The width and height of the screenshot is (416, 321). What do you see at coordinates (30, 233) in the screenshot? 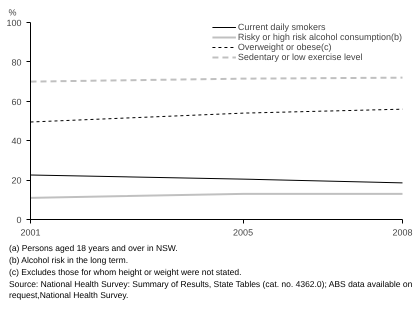
I see `x-tick-label: 2001` at bounding box center [30, 233].